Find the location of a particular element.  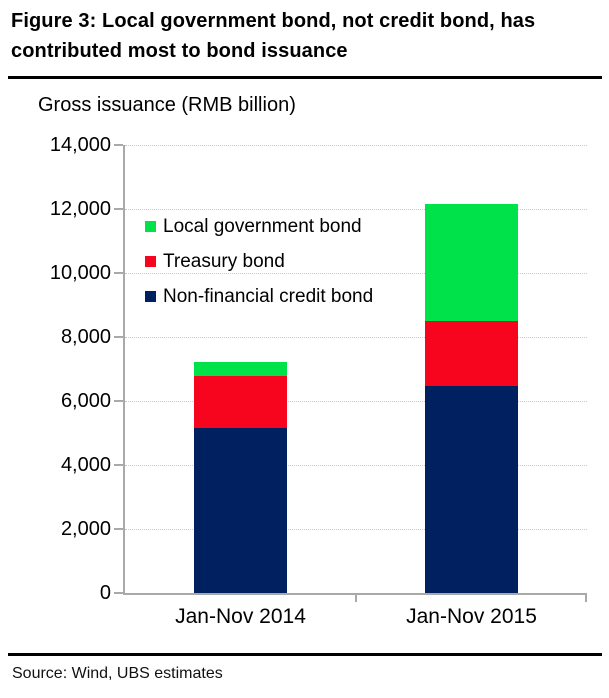

x-axis-category-label: Jan-Nov 2015 is located at coordinates (471, 616).